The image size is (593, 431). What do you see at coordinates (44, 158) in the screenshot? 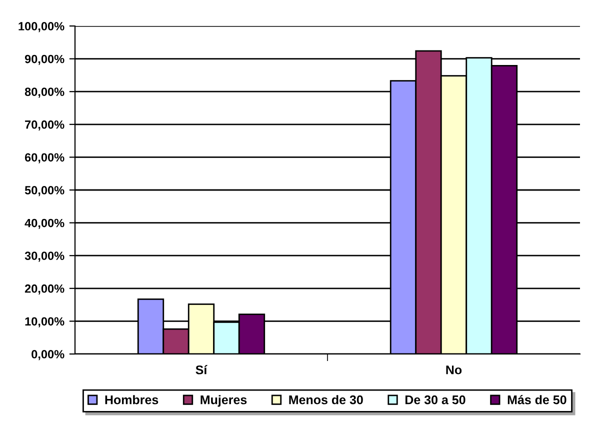
I see `y-tick-label: 60,00%` at bounding box center [44, 158].